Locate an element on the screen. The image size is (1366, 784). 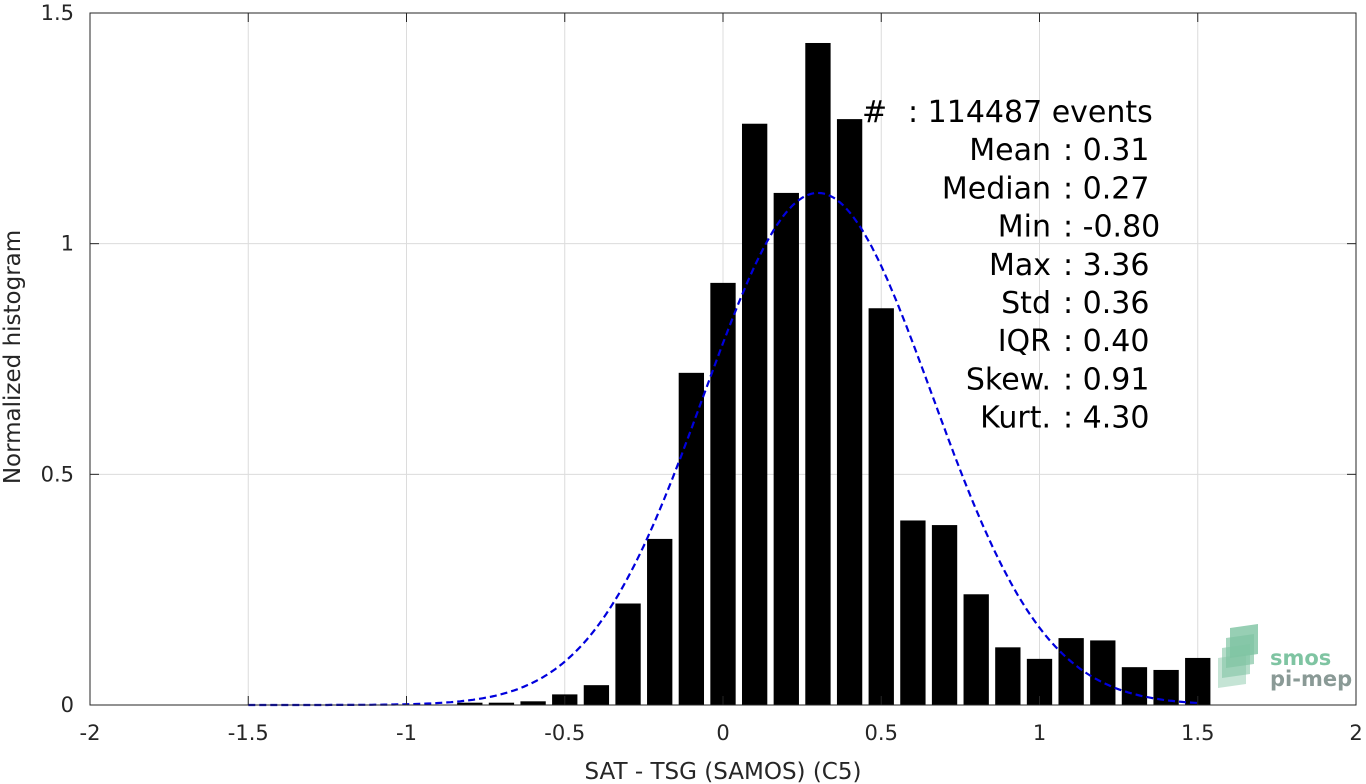
stat-label: Std is located at coordinates (1026, 303).